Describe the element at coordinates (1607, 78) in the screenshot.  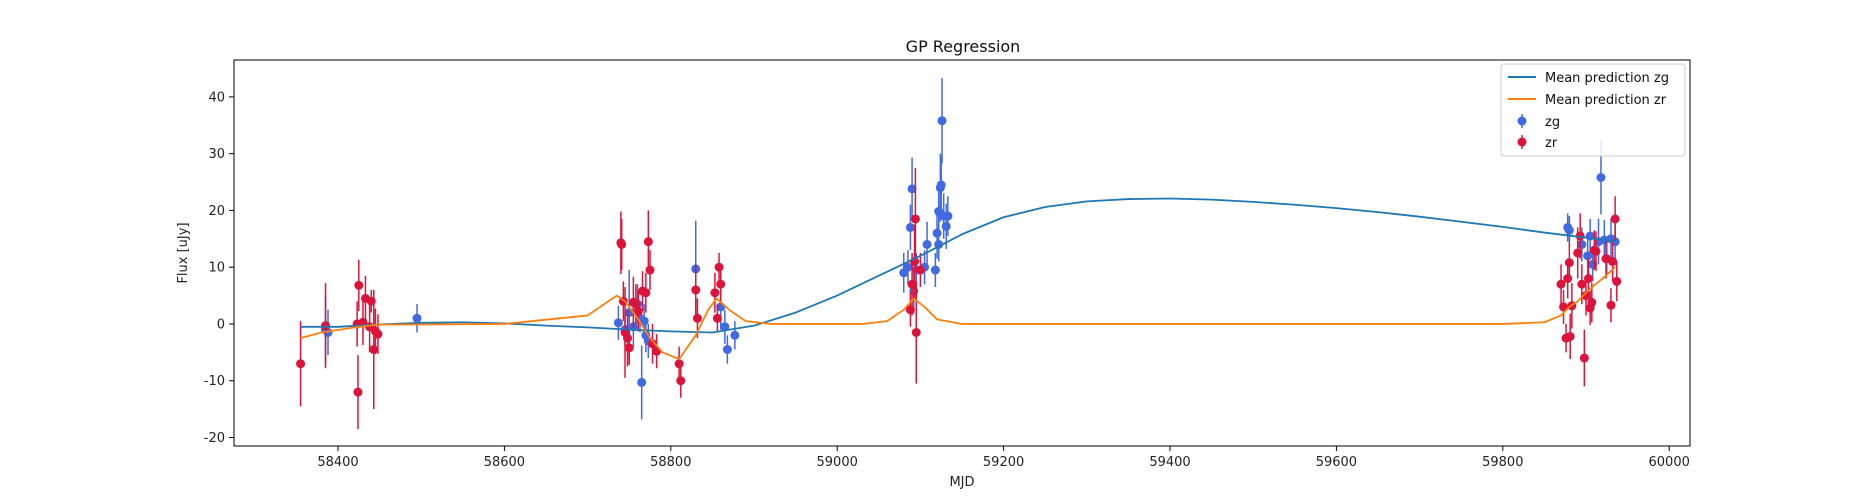
I see `legend-label-mean-zg: Mean prediction zg` at that location.